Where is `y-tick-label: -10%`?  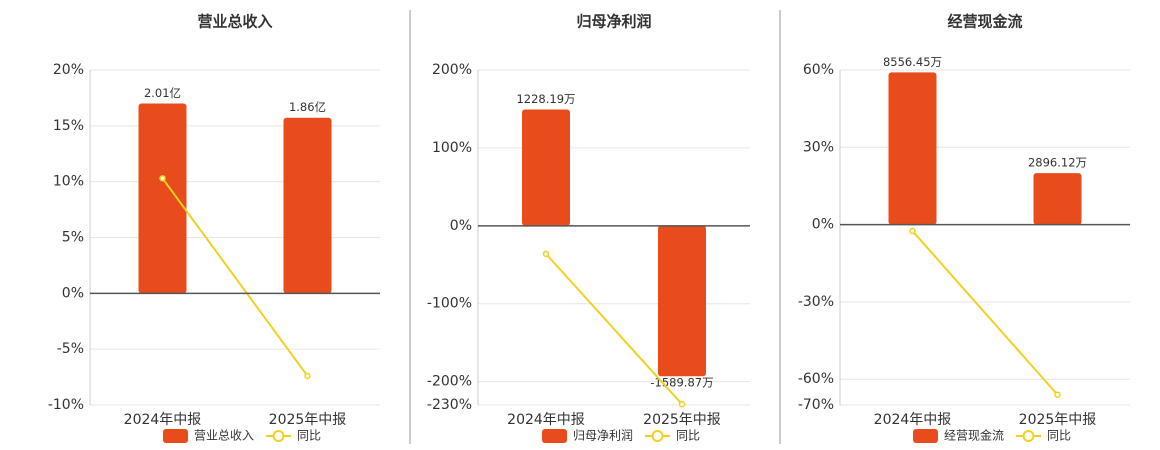
y-tick-label: -10% is located at coordinates (66, 405).